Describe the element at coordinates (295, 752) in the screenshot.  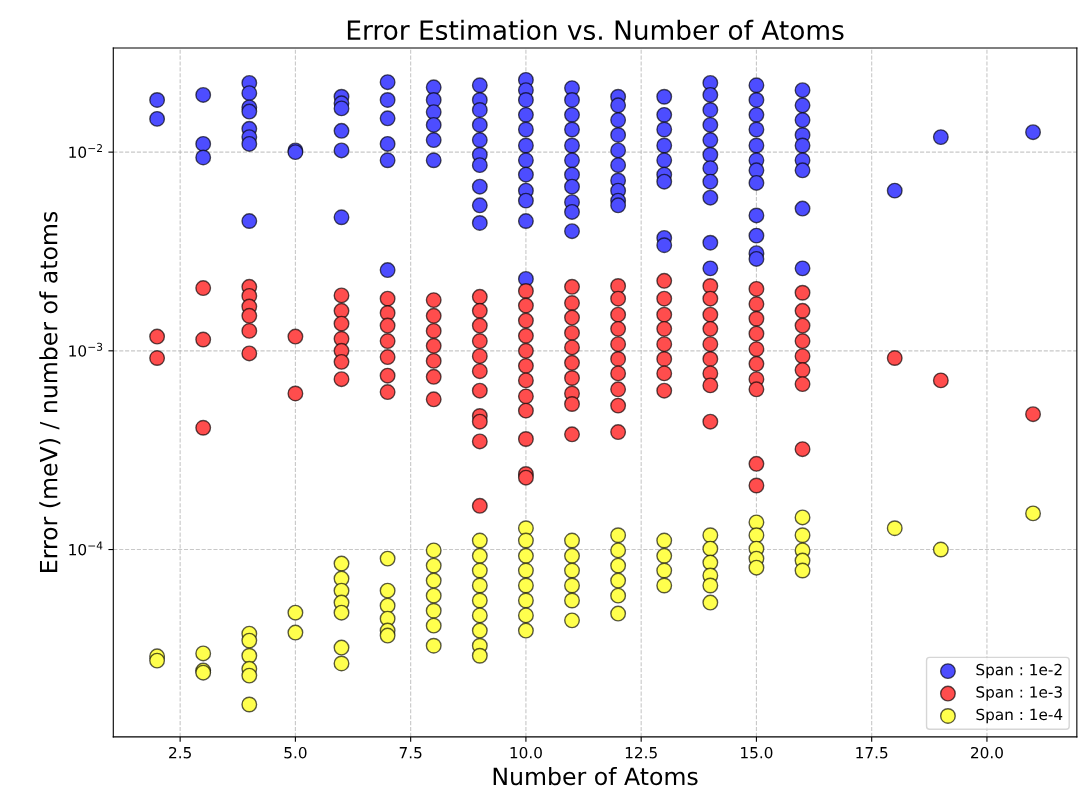
I see `x-tick-label: 5.0` at that location.